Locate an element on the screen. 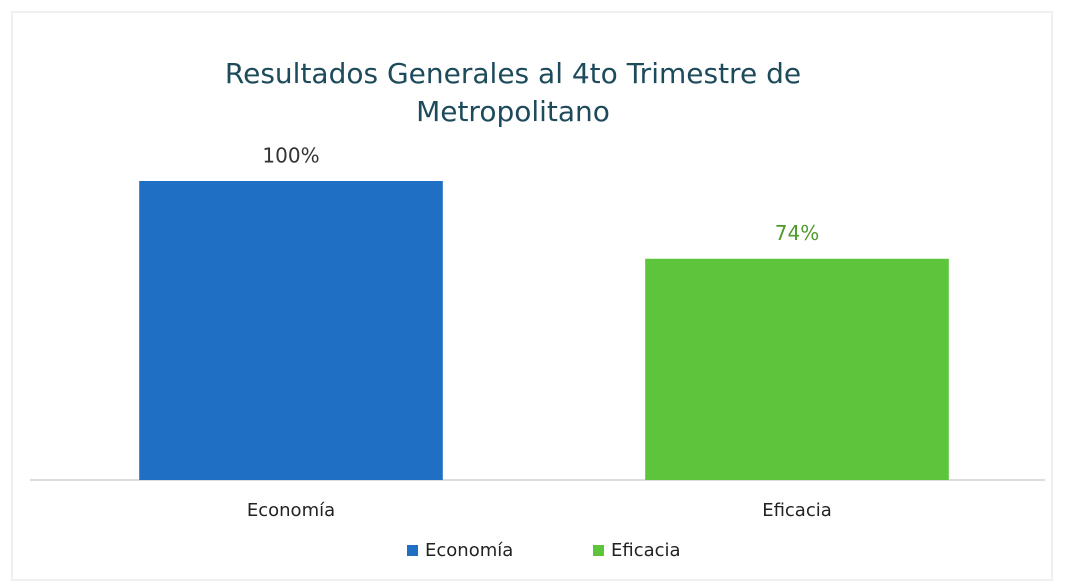 The height and width of the screenshot is (584, 1067). x-tick-label: Economía is located at coordinates (291, 510).